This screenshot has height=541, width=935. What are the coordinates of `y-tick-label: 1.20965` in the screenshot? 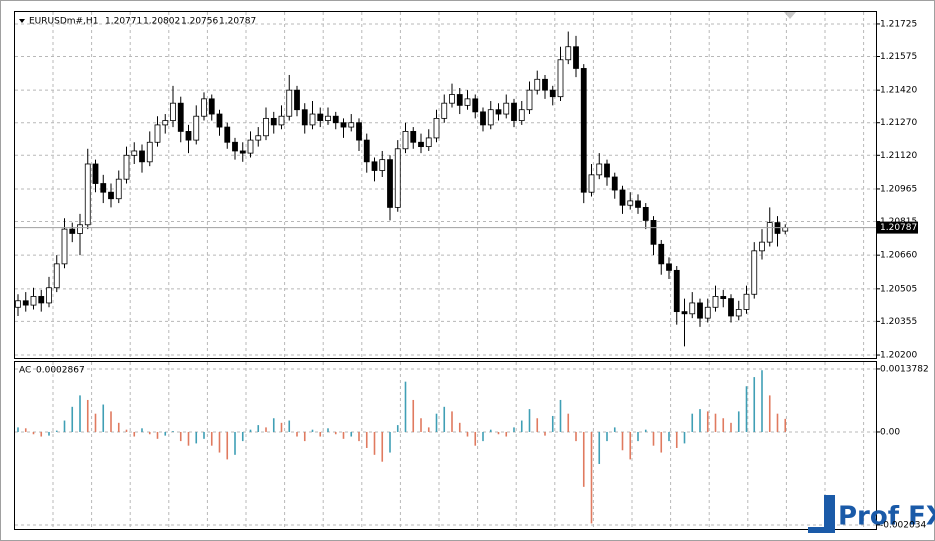 It's located at (898, 189).